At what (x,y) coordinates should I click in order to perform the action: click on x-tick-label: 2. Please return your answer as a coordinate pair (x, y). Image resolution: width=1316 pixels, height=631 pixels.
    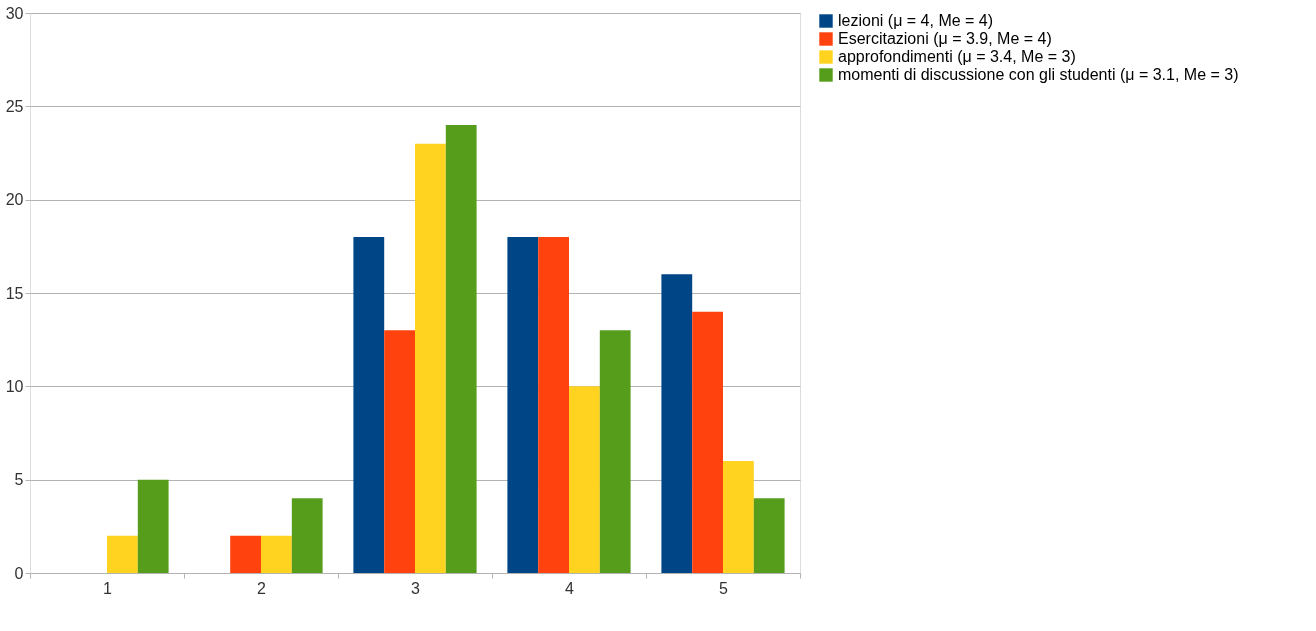
    Looking at the image, I should click on (262, 588).